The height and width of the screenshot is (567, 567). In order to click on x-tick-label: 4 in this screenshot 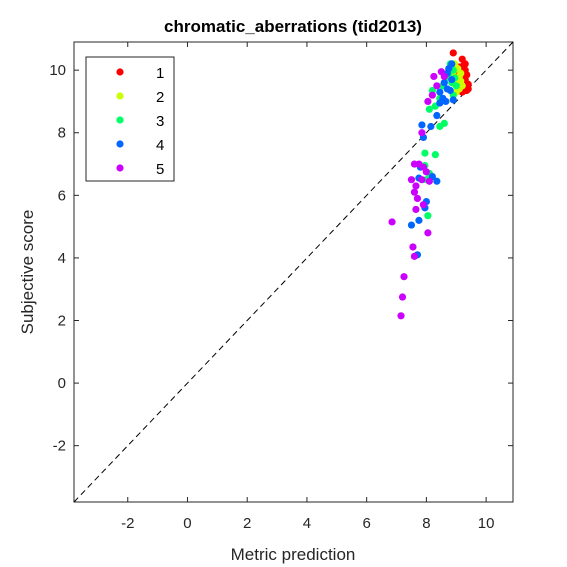, I will do `click(307, 523)`.